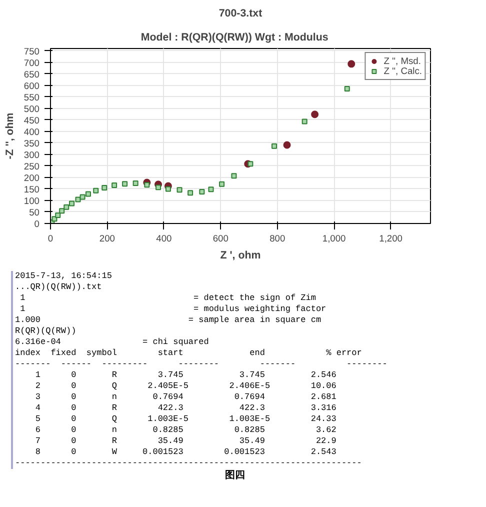 Image resolution: width=486 pixels, height=507 pixels. Describe the element at coordinates (32, 131) in the screenshot. I see `y-tick-label: 400` at that location.